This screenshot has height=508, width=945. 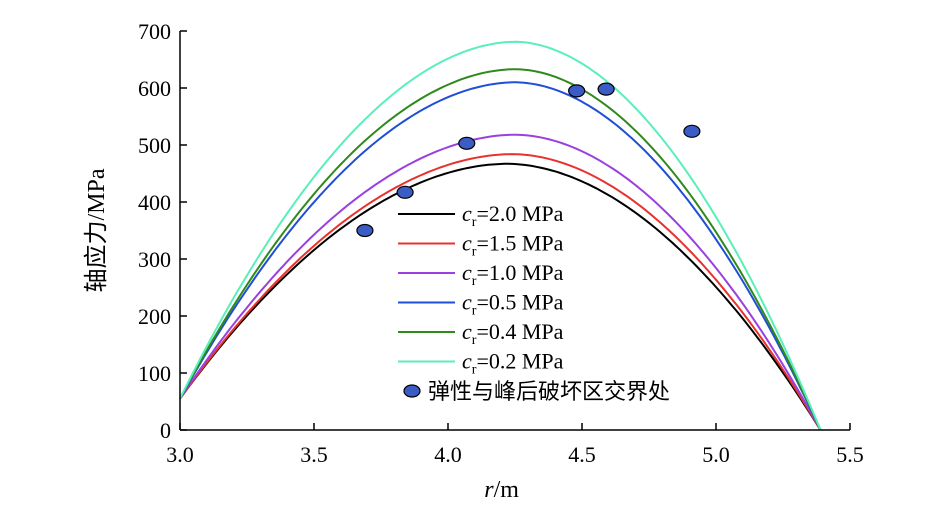 What do you see at coordinates (96, 230) in the screenshot?
I see `y-axis-title: 轴应力/MPa` at bounding box center [96, 230].